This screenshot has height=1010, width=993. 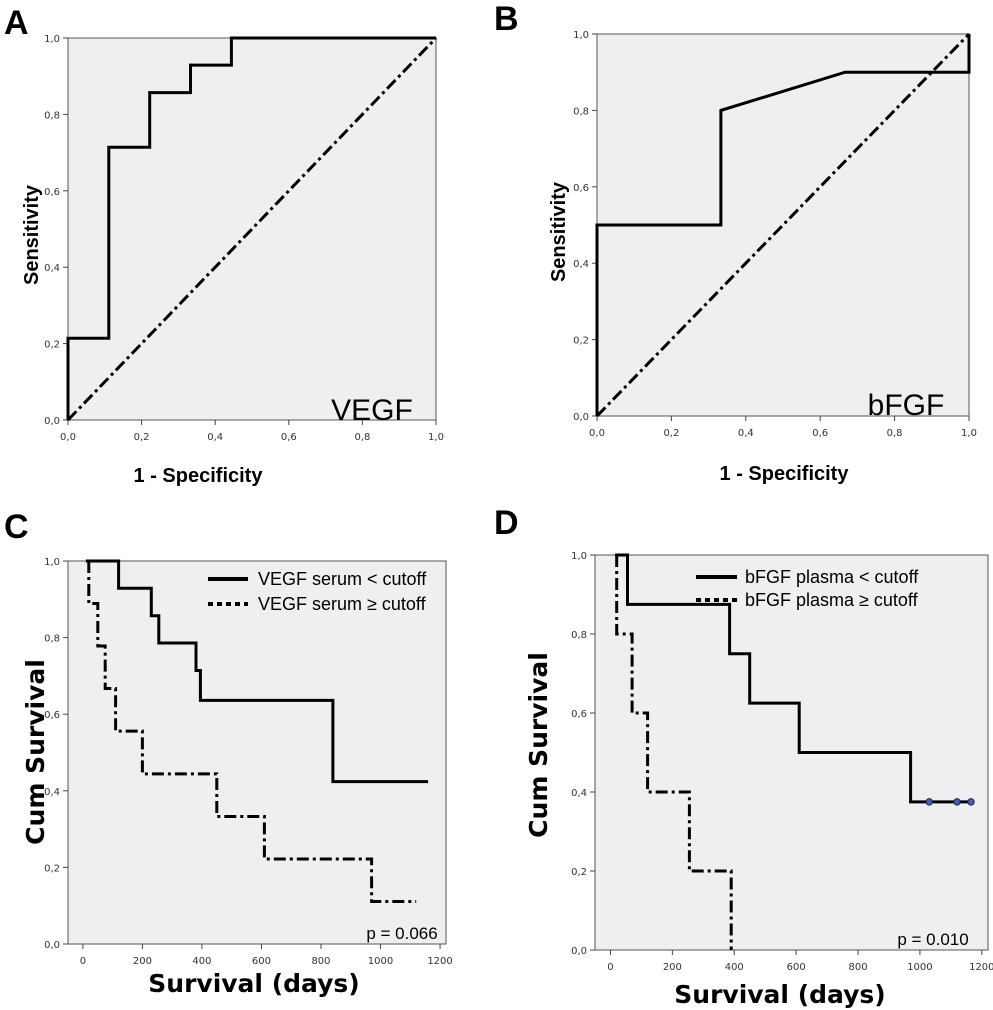 I want to click on legend-label: VEGF serum < cutoff, so click(x=342, y=579).